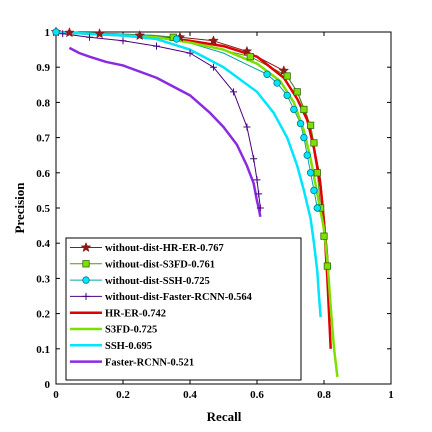 Image resolution: width=432 pixels, height=432 pixels. What do you see at coordinates (43, 174) in the screenshot?
I see `y-tick-label: 0.6` at bounding box center [43, 174].